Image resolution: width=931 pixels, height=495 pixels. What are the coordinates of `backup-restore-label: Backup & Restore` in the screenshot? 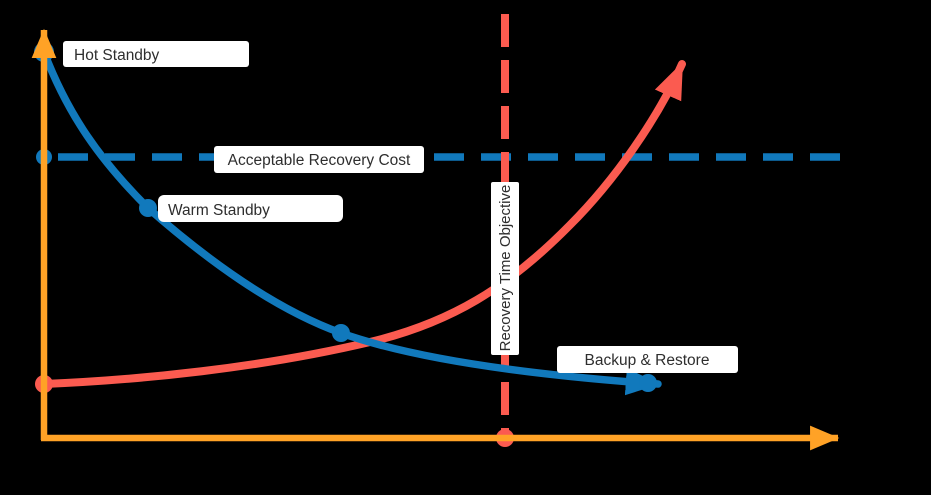 It's located at (647, 360).